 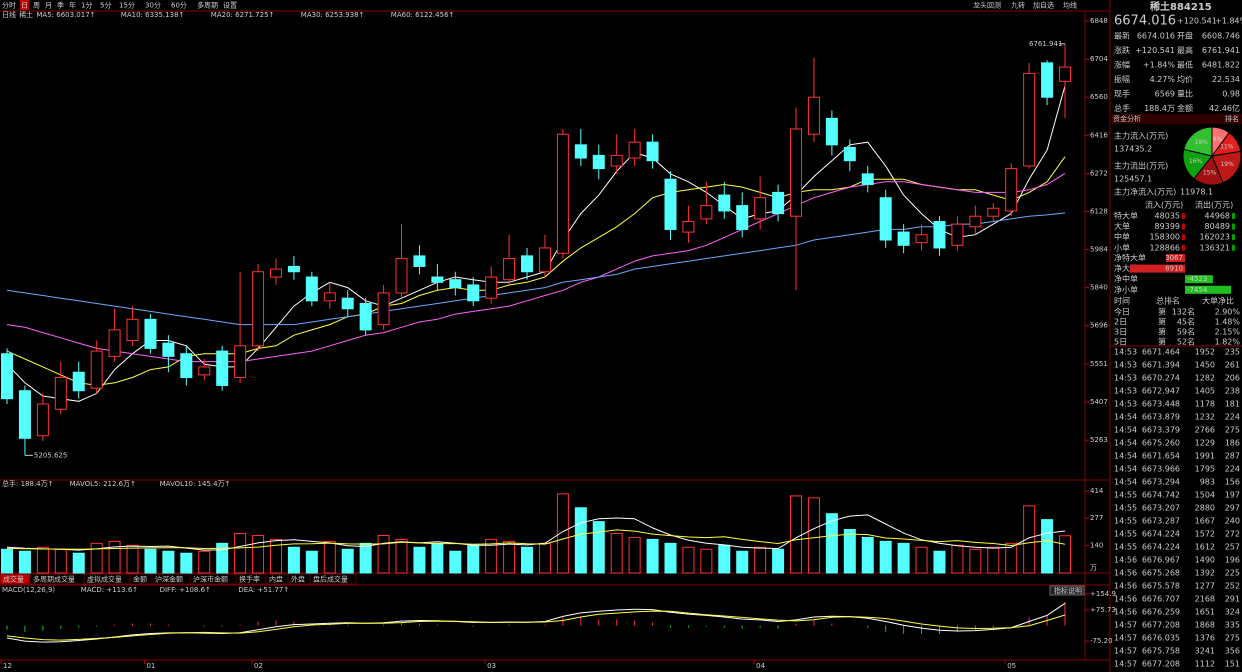 What do you see at coordinates (1232, 534) in the screenshot?
I see `tick-count: 272` at bounding box center [1232, 534].